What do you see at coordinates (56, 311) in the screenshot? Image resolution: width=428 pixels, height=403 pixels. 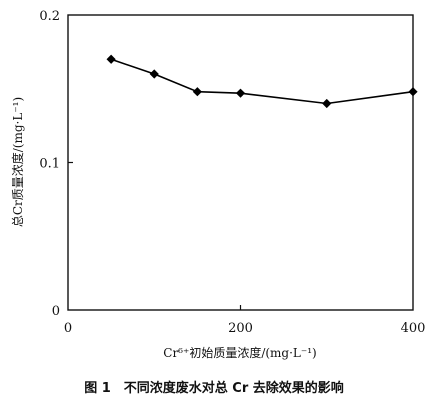 I see `y-tick-label: 0` at bounding box center [56, 311].